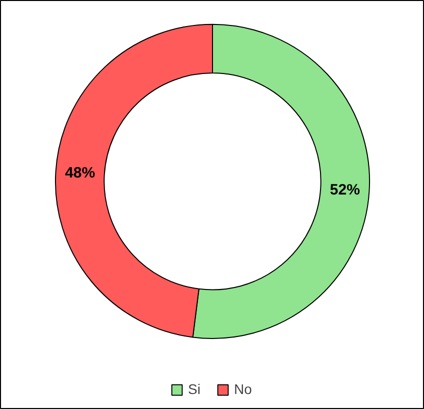 The height and width of the screenshot is (409, 424). I want to click on legend-label: Si, so click(195, 389).